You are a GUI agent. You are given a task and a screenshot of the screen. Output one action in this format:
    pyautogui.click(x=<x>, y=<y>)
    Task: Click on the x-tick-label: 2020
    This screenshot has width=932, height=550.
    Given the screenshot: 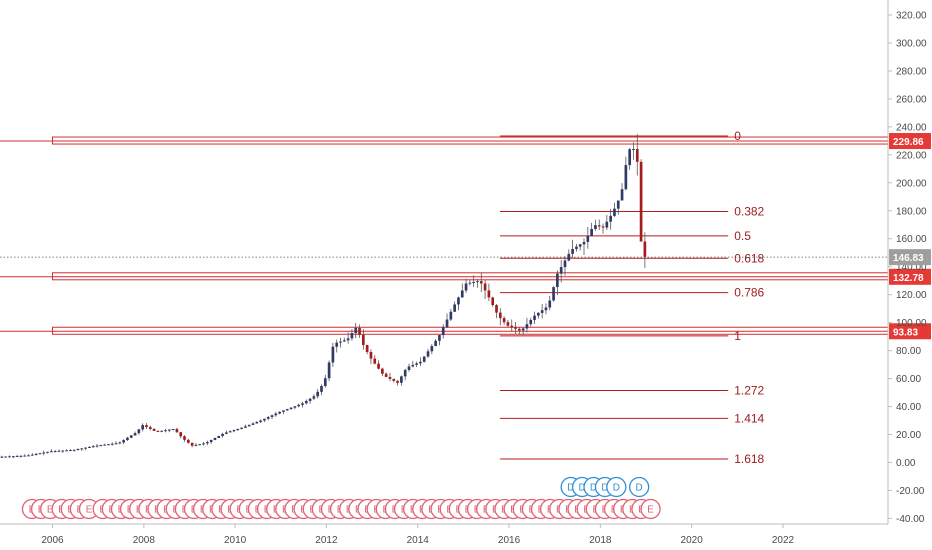 What is the action you would take?
    pyautogui.click(x=692, y=540)
    